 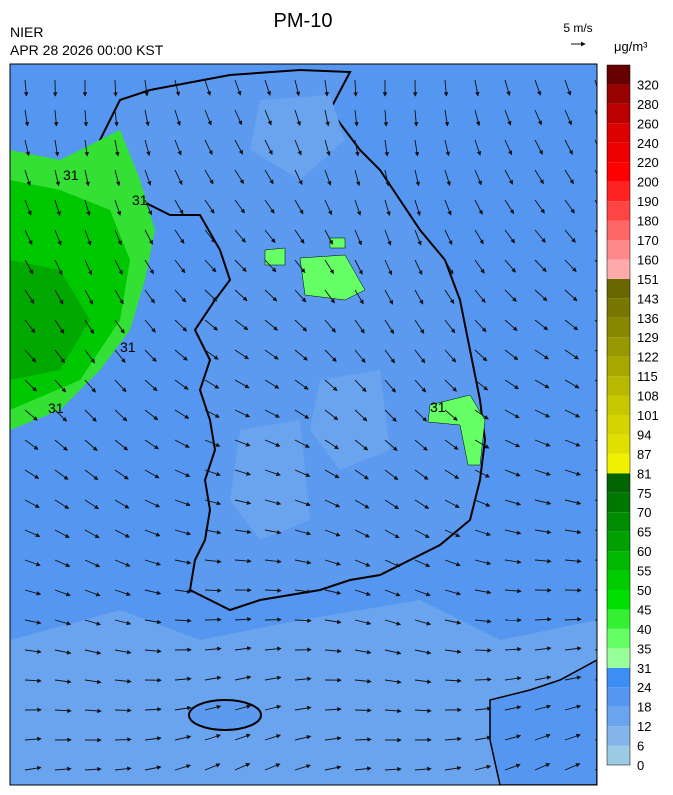 What do you see at coordinates (644, 687) in the screenshot?
I see `colorbar-label: 24` at bounding box center [644, 687].